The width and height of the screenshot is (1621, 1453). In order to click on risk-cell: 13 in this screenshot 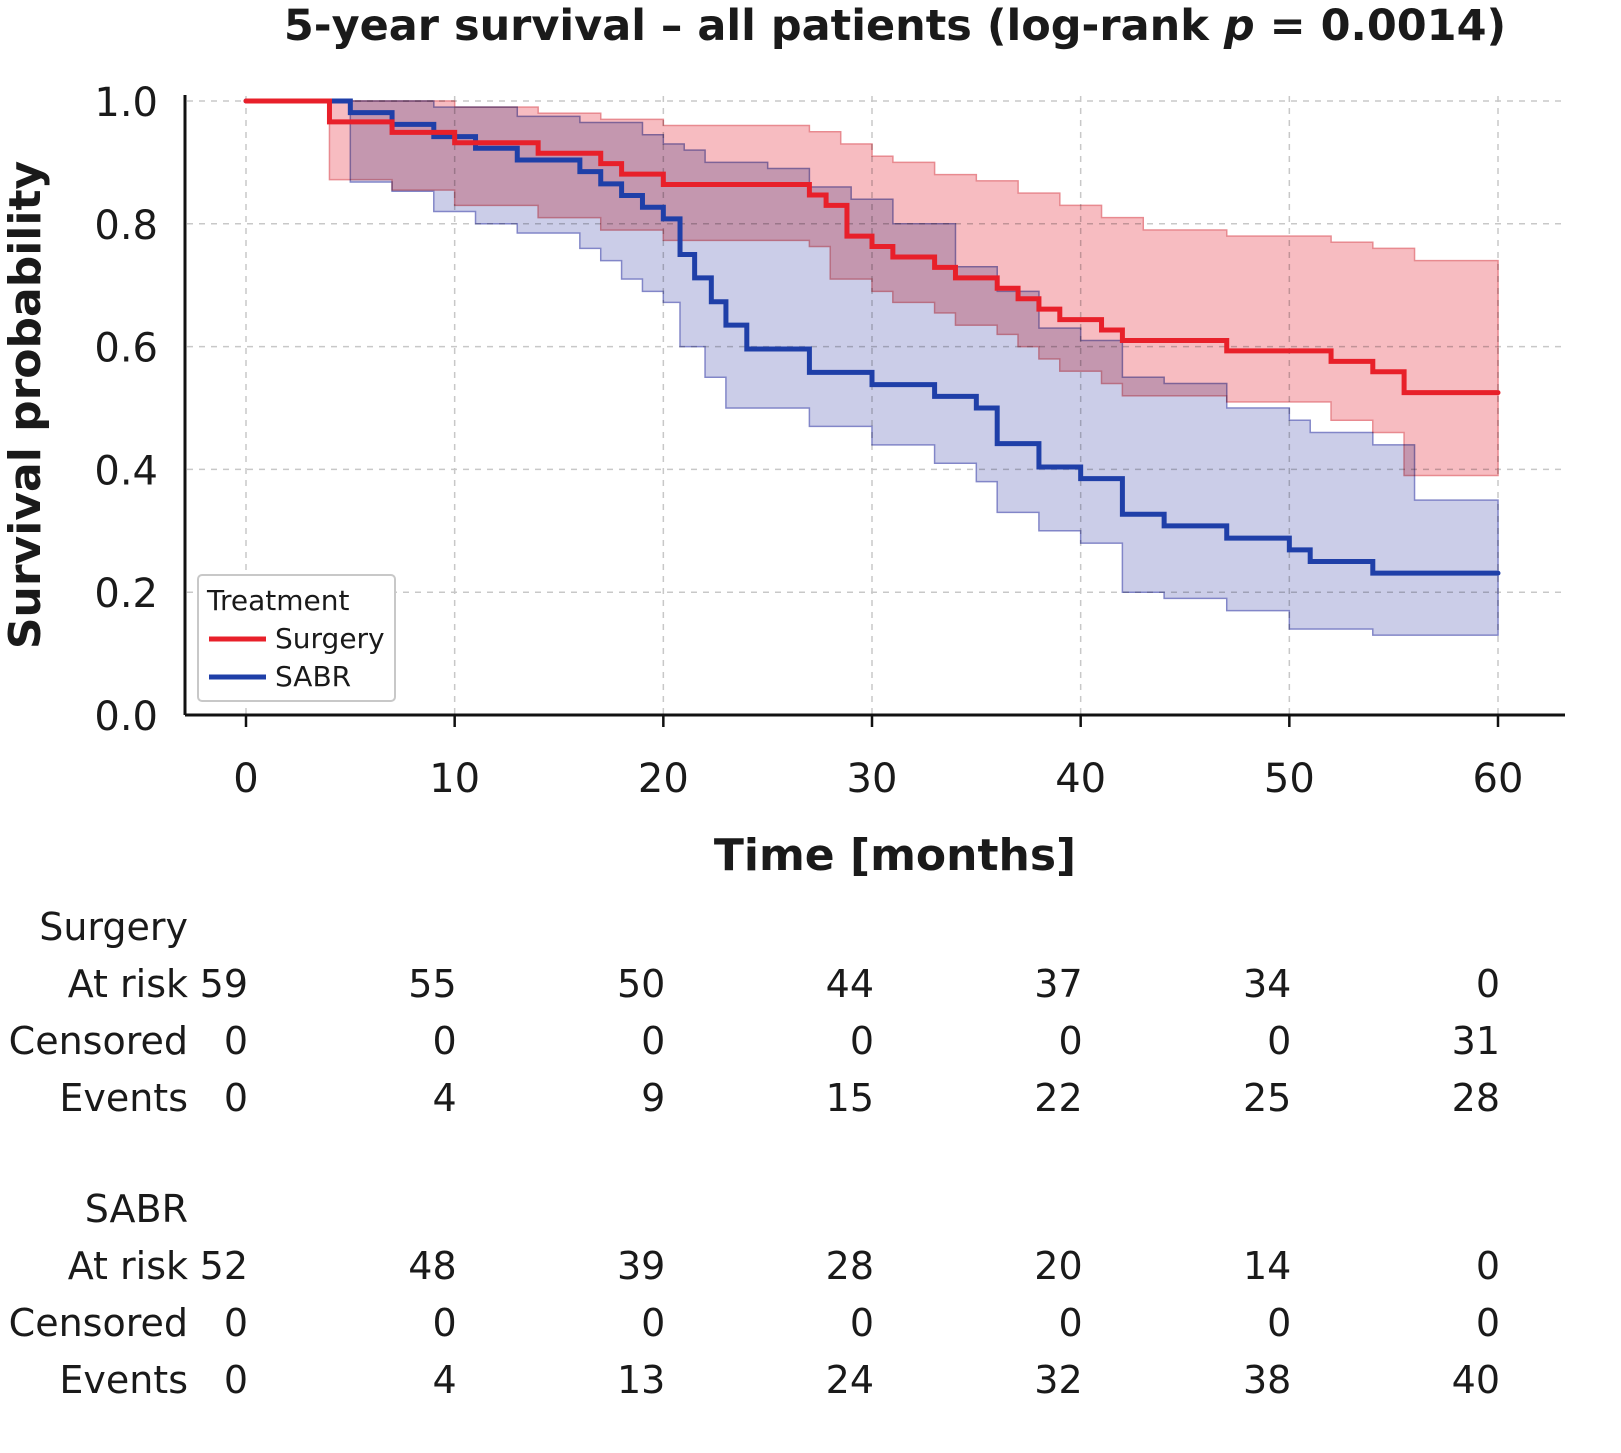, I will do `click(641, 1380)`.